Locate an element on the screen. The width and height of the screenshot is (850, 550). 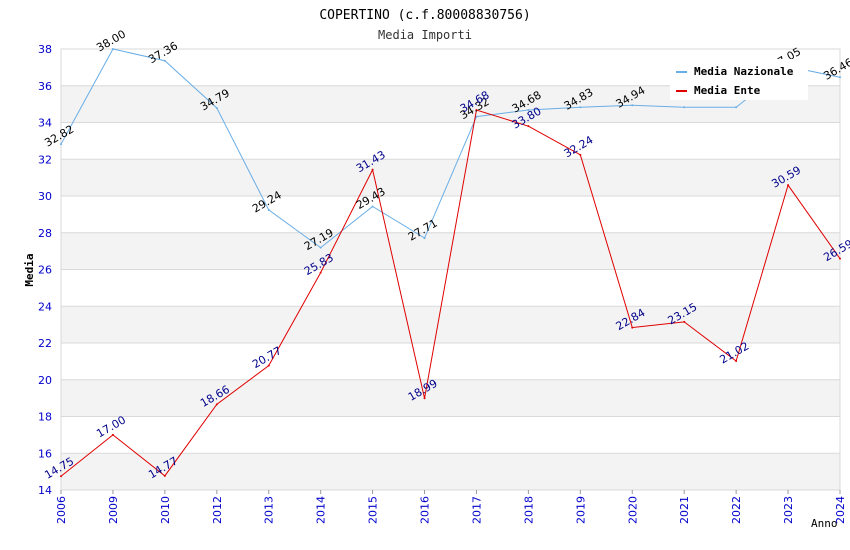
y-tick-label: 16 is located at coordinates (45, 453).